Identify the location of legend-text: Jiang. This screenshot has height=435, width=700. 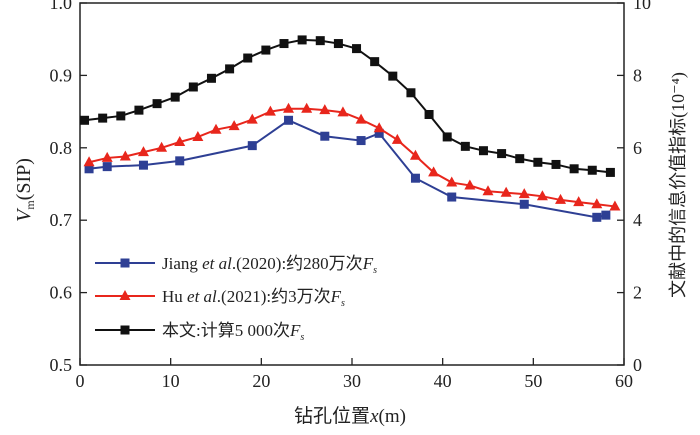
(182, 263).